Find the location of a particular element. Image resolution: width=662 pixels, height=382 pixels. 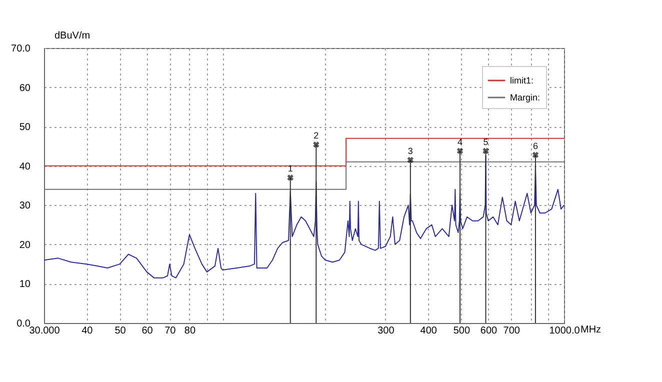

x-tick-label: 1000.0 is located at coordinates (564, 331).